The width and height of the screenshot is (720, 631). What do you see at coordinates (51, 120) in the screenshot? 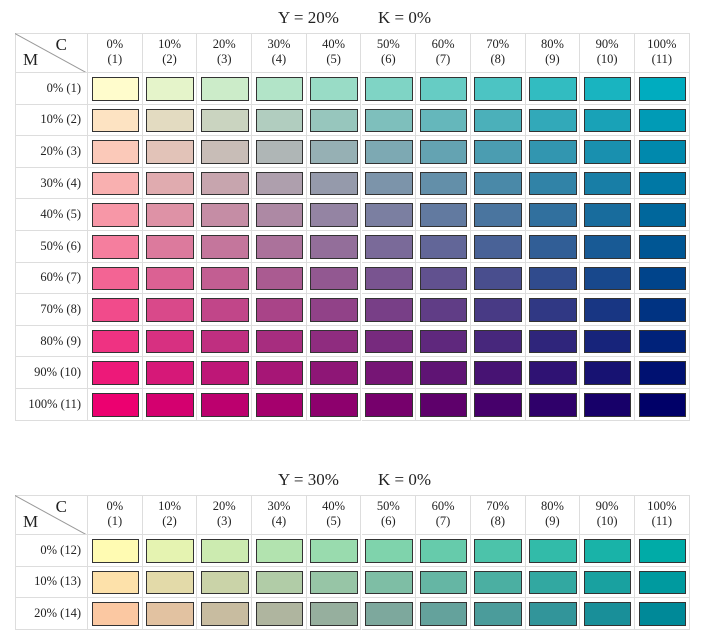
I see `row-header: 10% (2)` at bounding box center [51, 120].